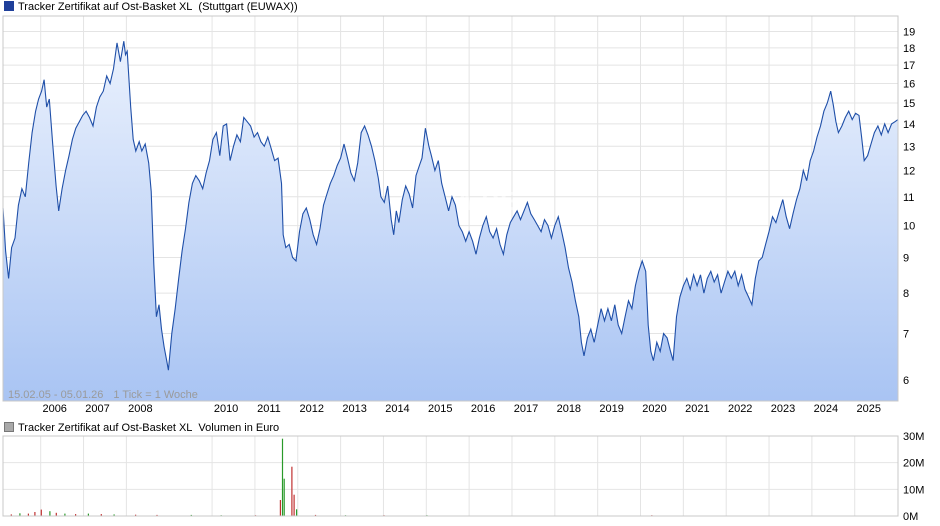  What do you see at coordinates (909, 33) in the screenshot?
I see `price-y-tick-label: 19` at bounding box center [909, 33].